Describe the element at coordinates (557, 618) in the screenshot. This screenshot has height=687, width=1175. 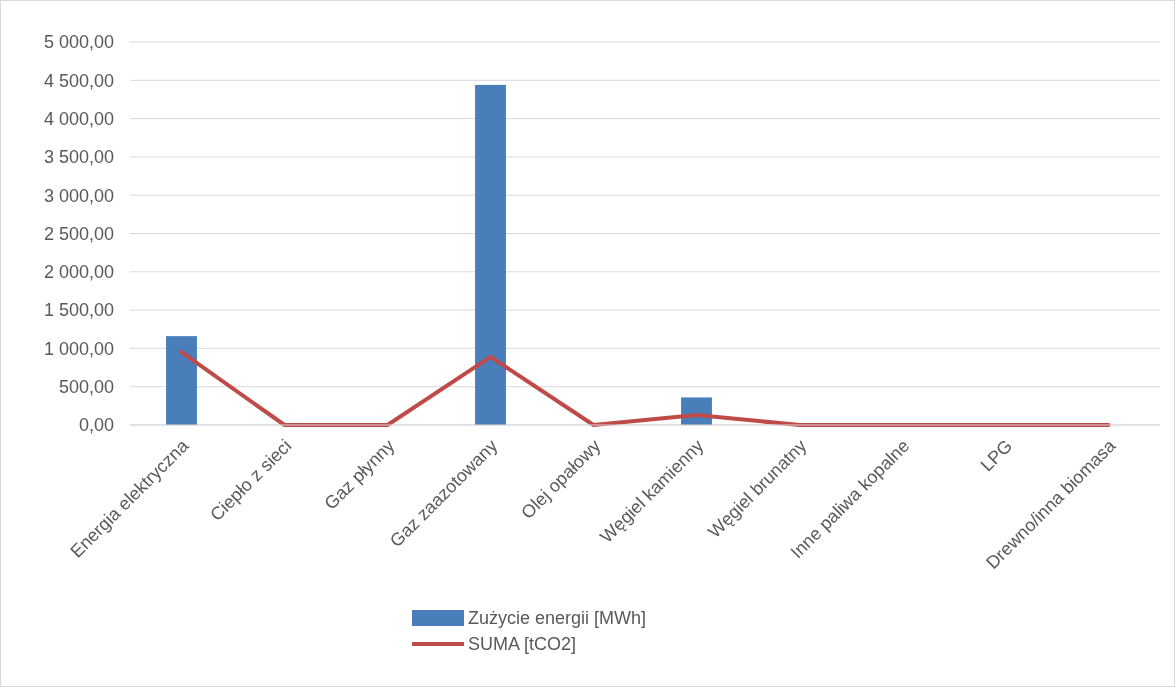
I see `legend-label: Zużycie energii [MWh]` at that location.